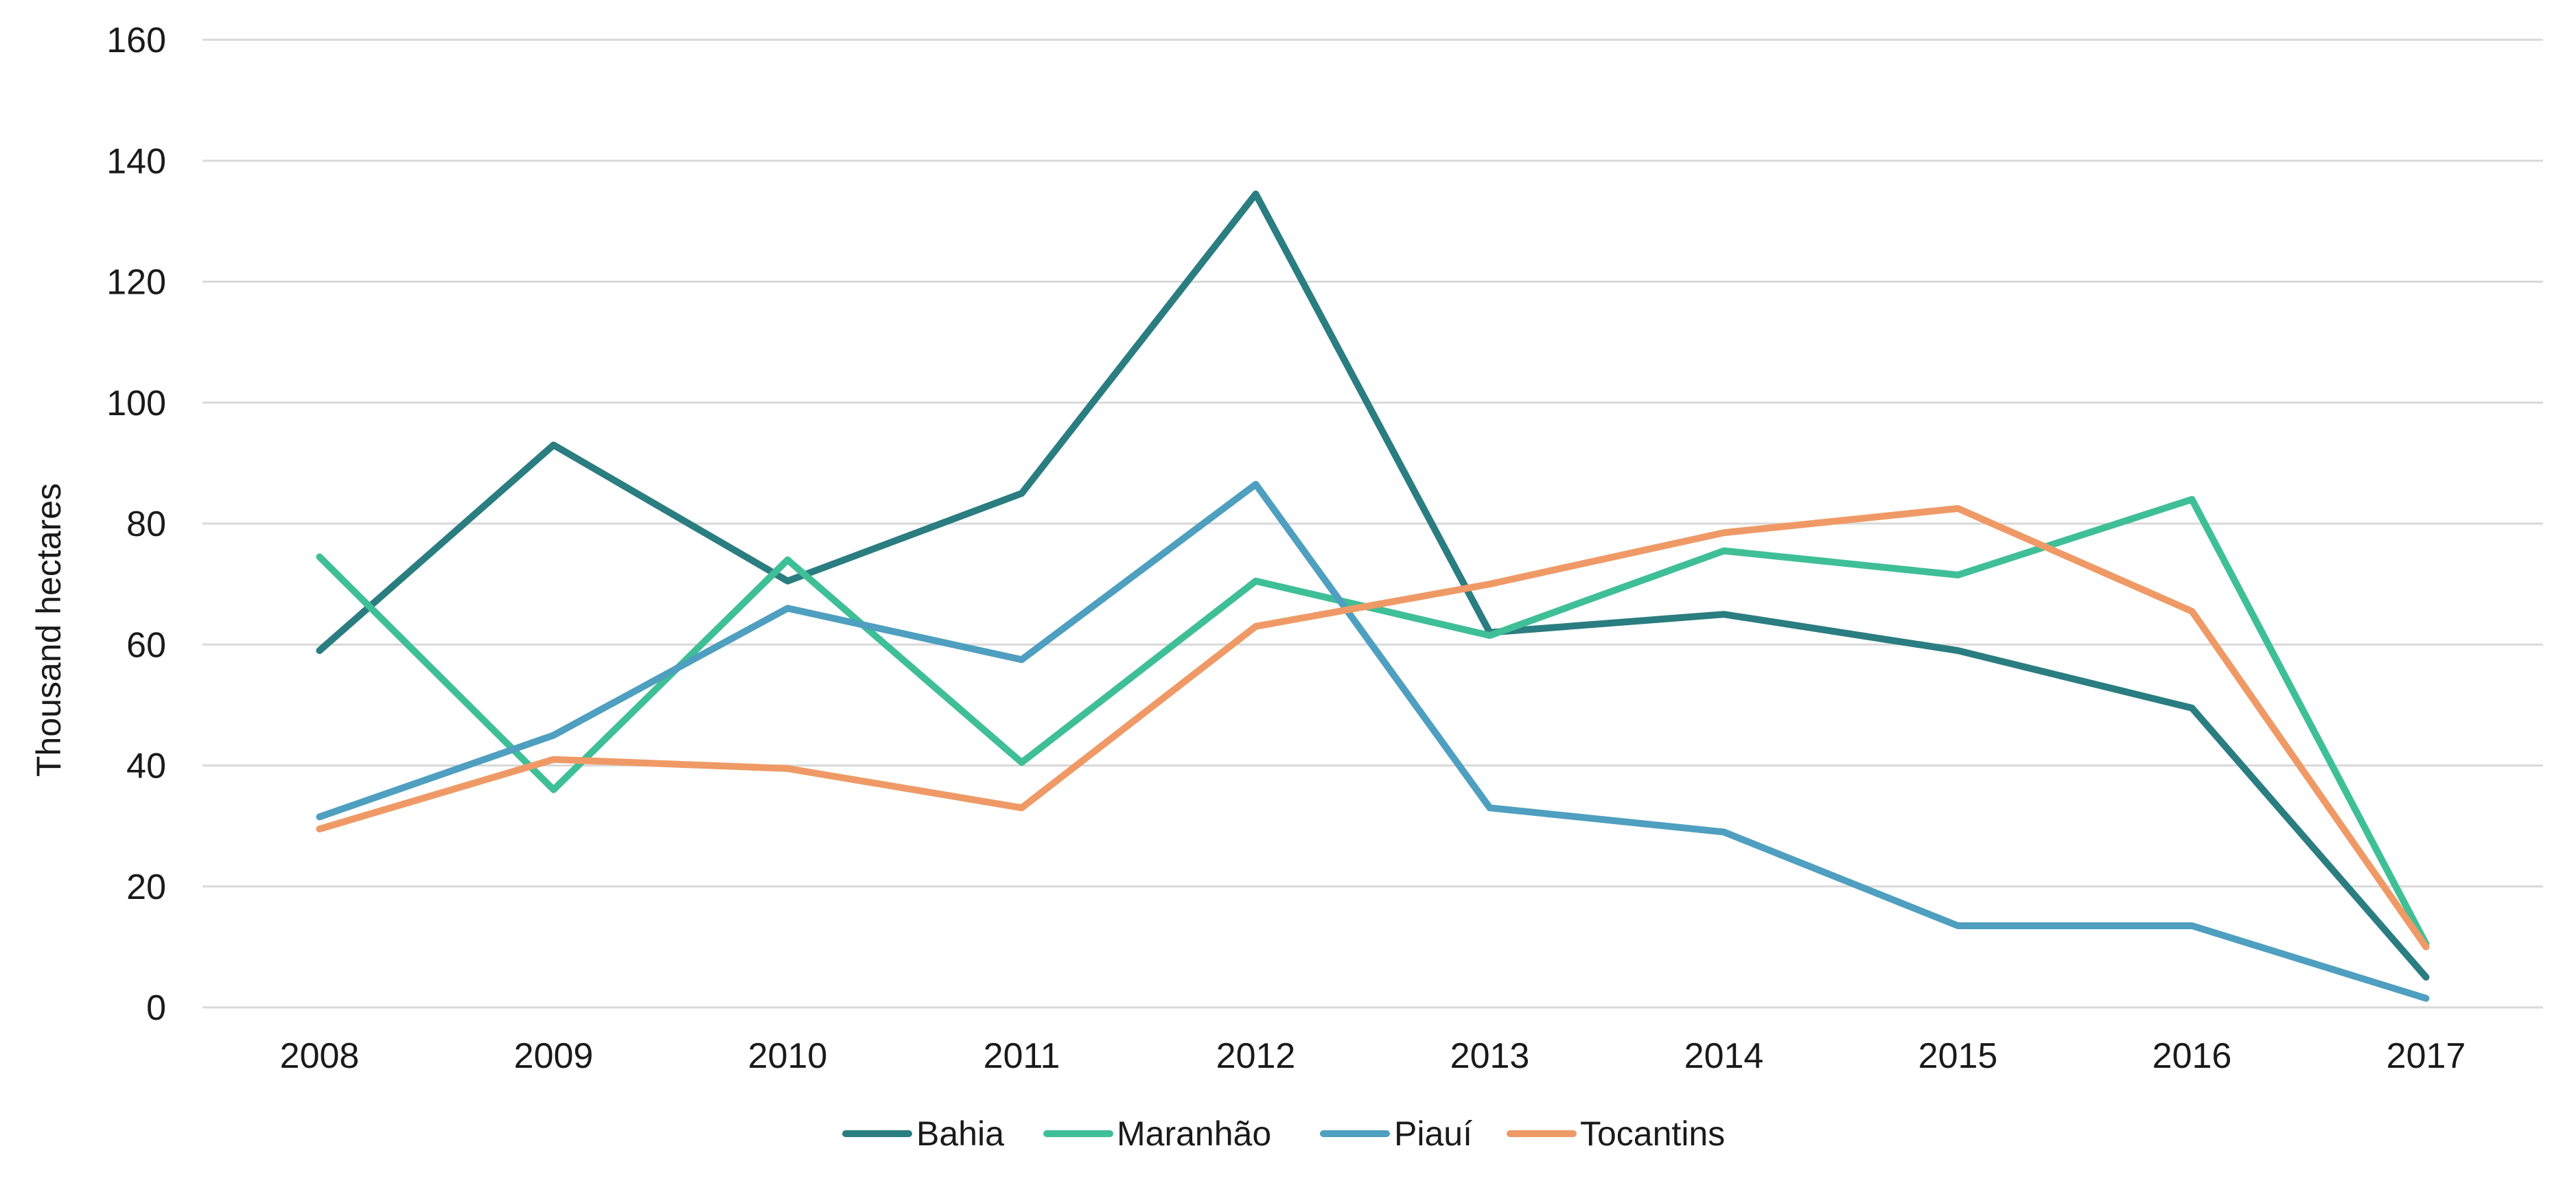  Describe the element at coordinates (320, 1056) in the screenshot. I see `x-tick-label: 2008` at that location.